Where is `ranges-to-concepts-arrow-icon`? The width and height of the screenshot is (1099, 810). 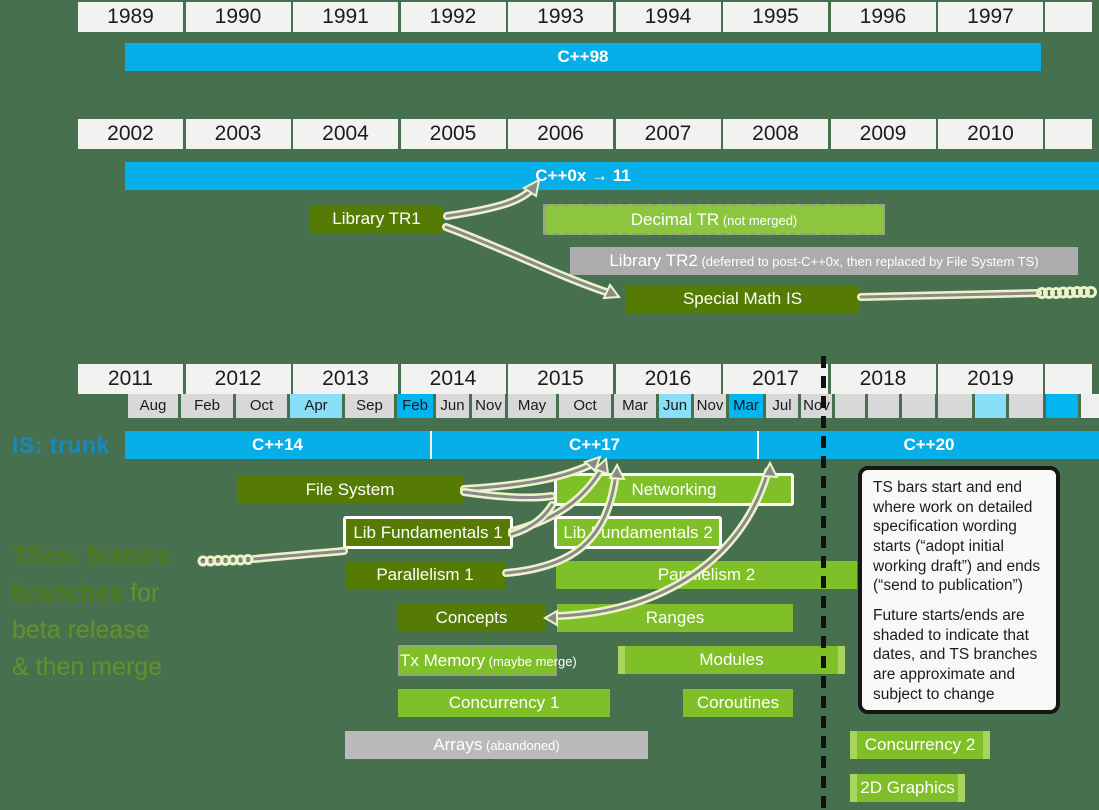
ranges-to-concepts-arrow-icon is located at coordinates (550, 618).